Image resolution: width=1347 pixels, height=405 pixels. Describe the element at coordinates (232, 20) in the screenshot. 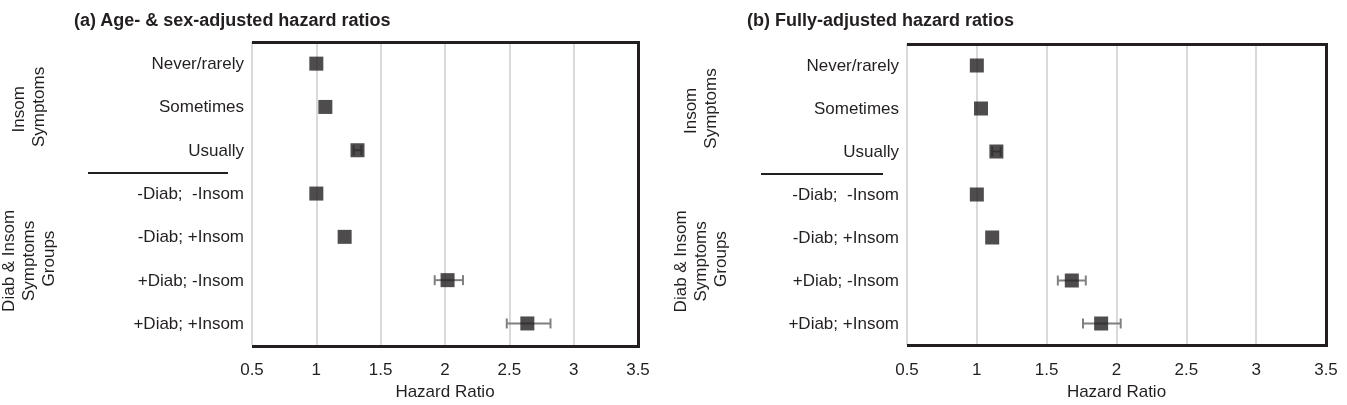

I see `chart-title: (a) Age- & sex-adjusted hazard ratios` at that location.